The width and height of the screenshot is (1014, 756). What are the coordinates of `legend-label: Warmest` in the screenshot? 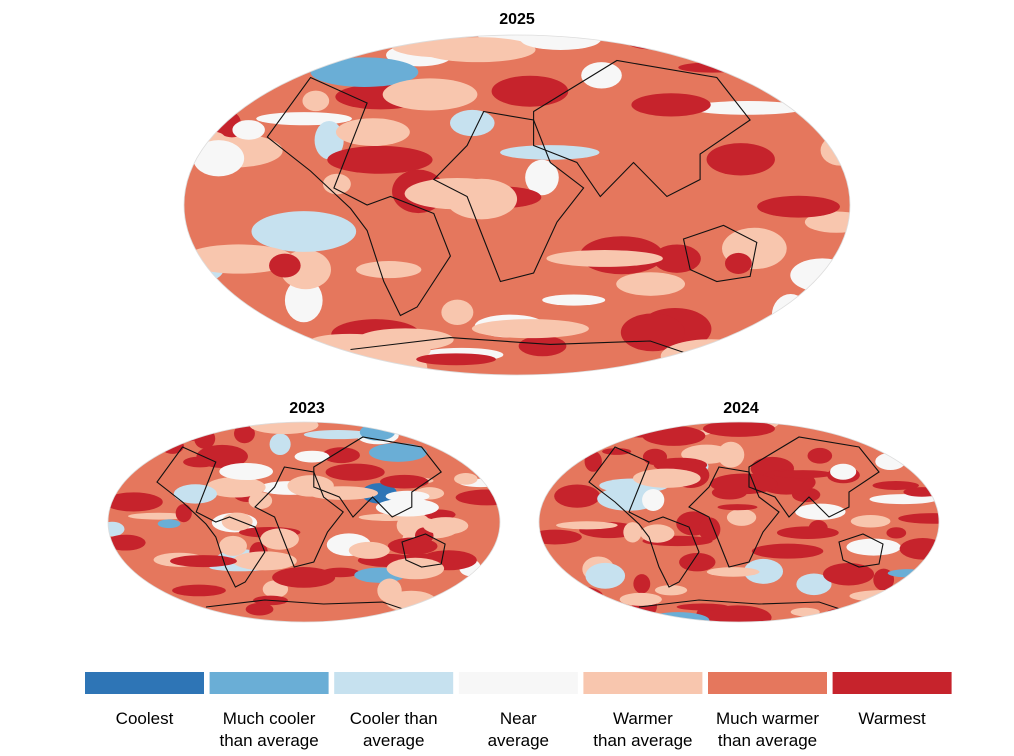 It's located at (892, 718).